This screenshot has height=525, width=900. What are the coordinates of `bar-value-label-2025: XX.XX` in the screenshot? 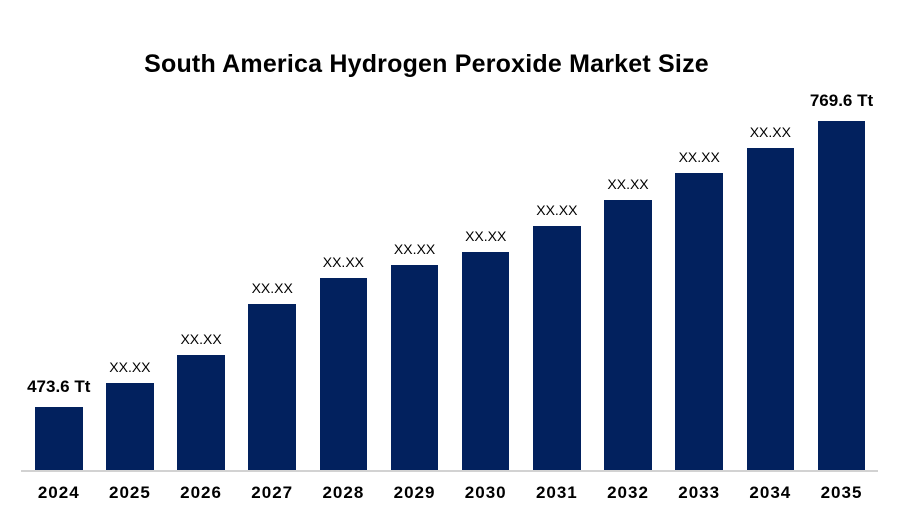 It's located at (130, 367).